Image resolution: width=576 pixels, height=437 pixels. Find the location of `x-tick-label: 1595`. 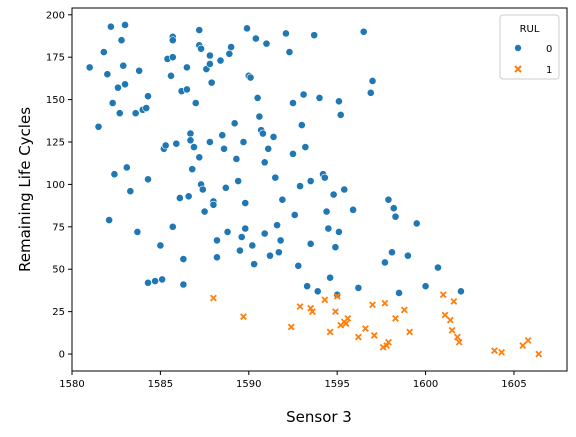

x-tick-label: 1595 is located at coordinates (336, 384).